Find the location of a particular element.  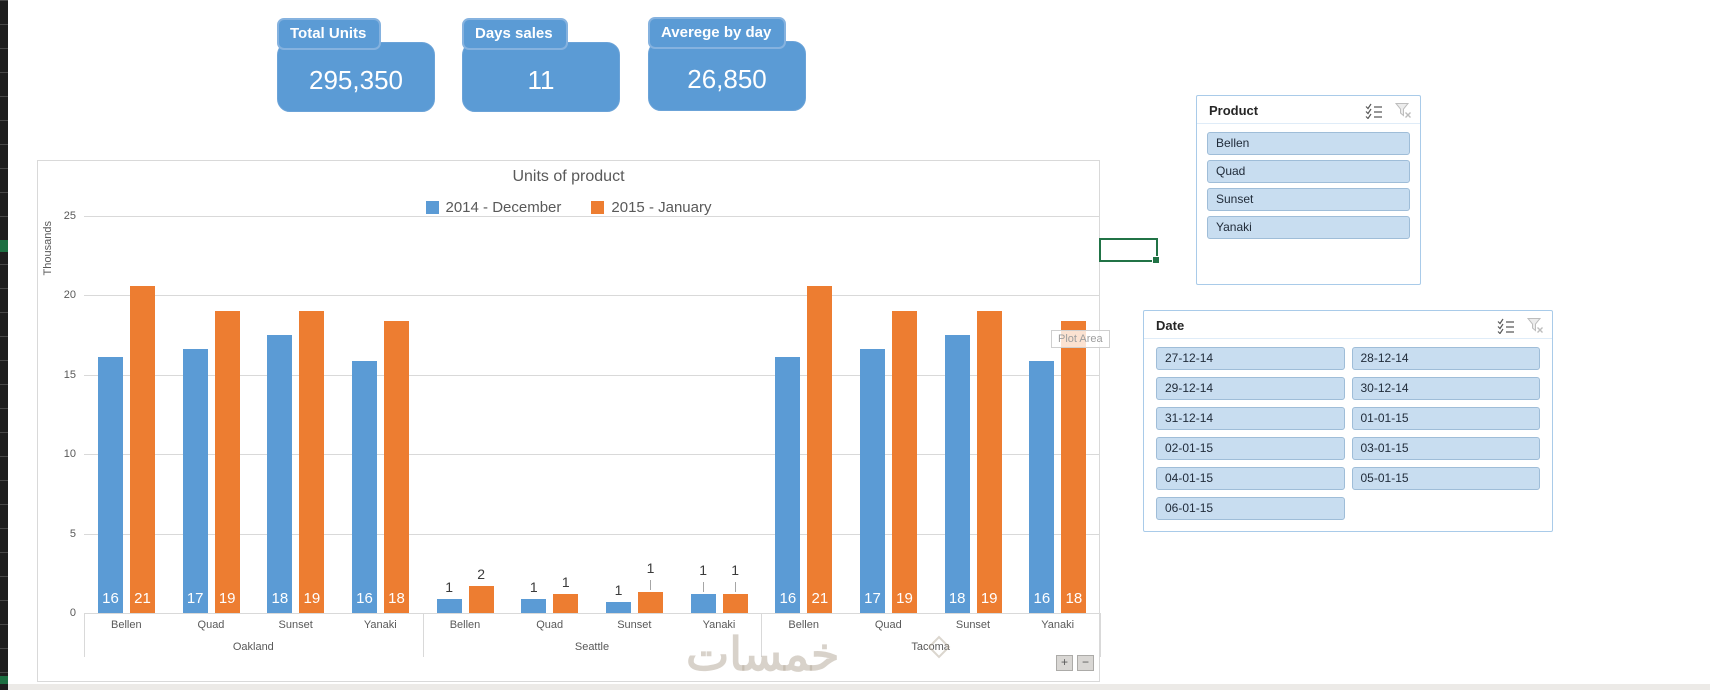

bar-2015 - January-Oakland-Yanaki is located at coordinates (396, 466).